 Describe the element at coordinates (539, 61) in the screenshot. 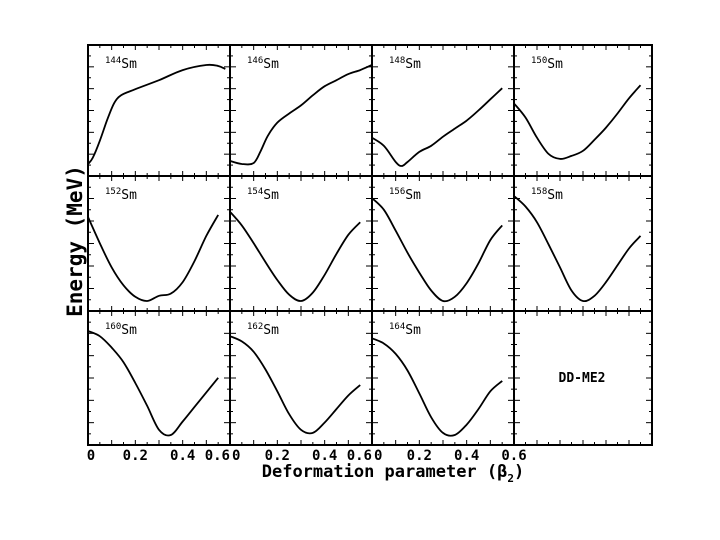

I see `mass-number: 150` at that location.